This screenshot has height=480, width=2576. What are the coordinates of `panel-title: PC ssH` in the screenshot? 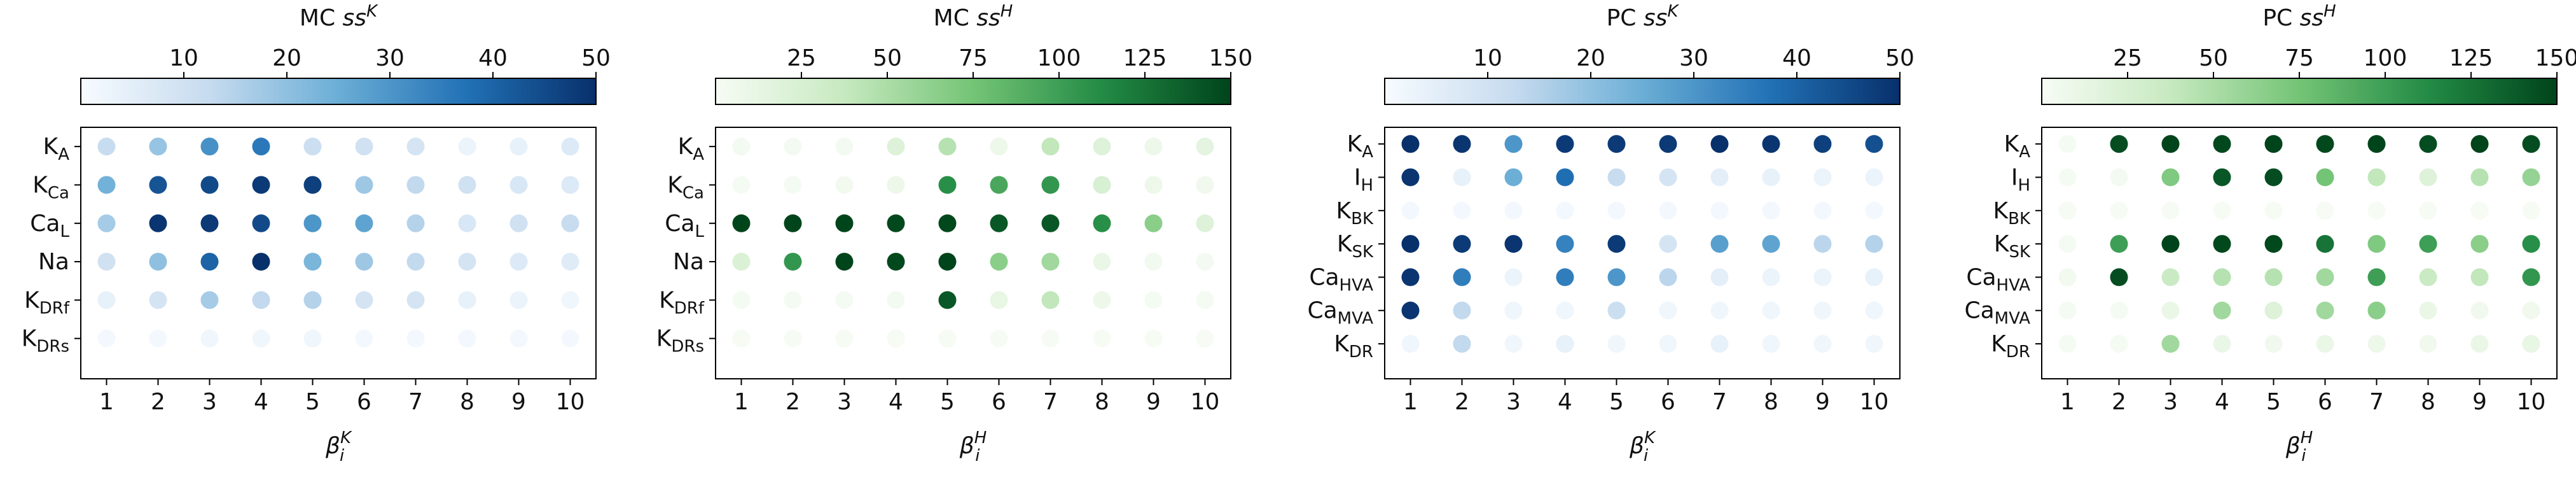 It's located at (2299, 16).